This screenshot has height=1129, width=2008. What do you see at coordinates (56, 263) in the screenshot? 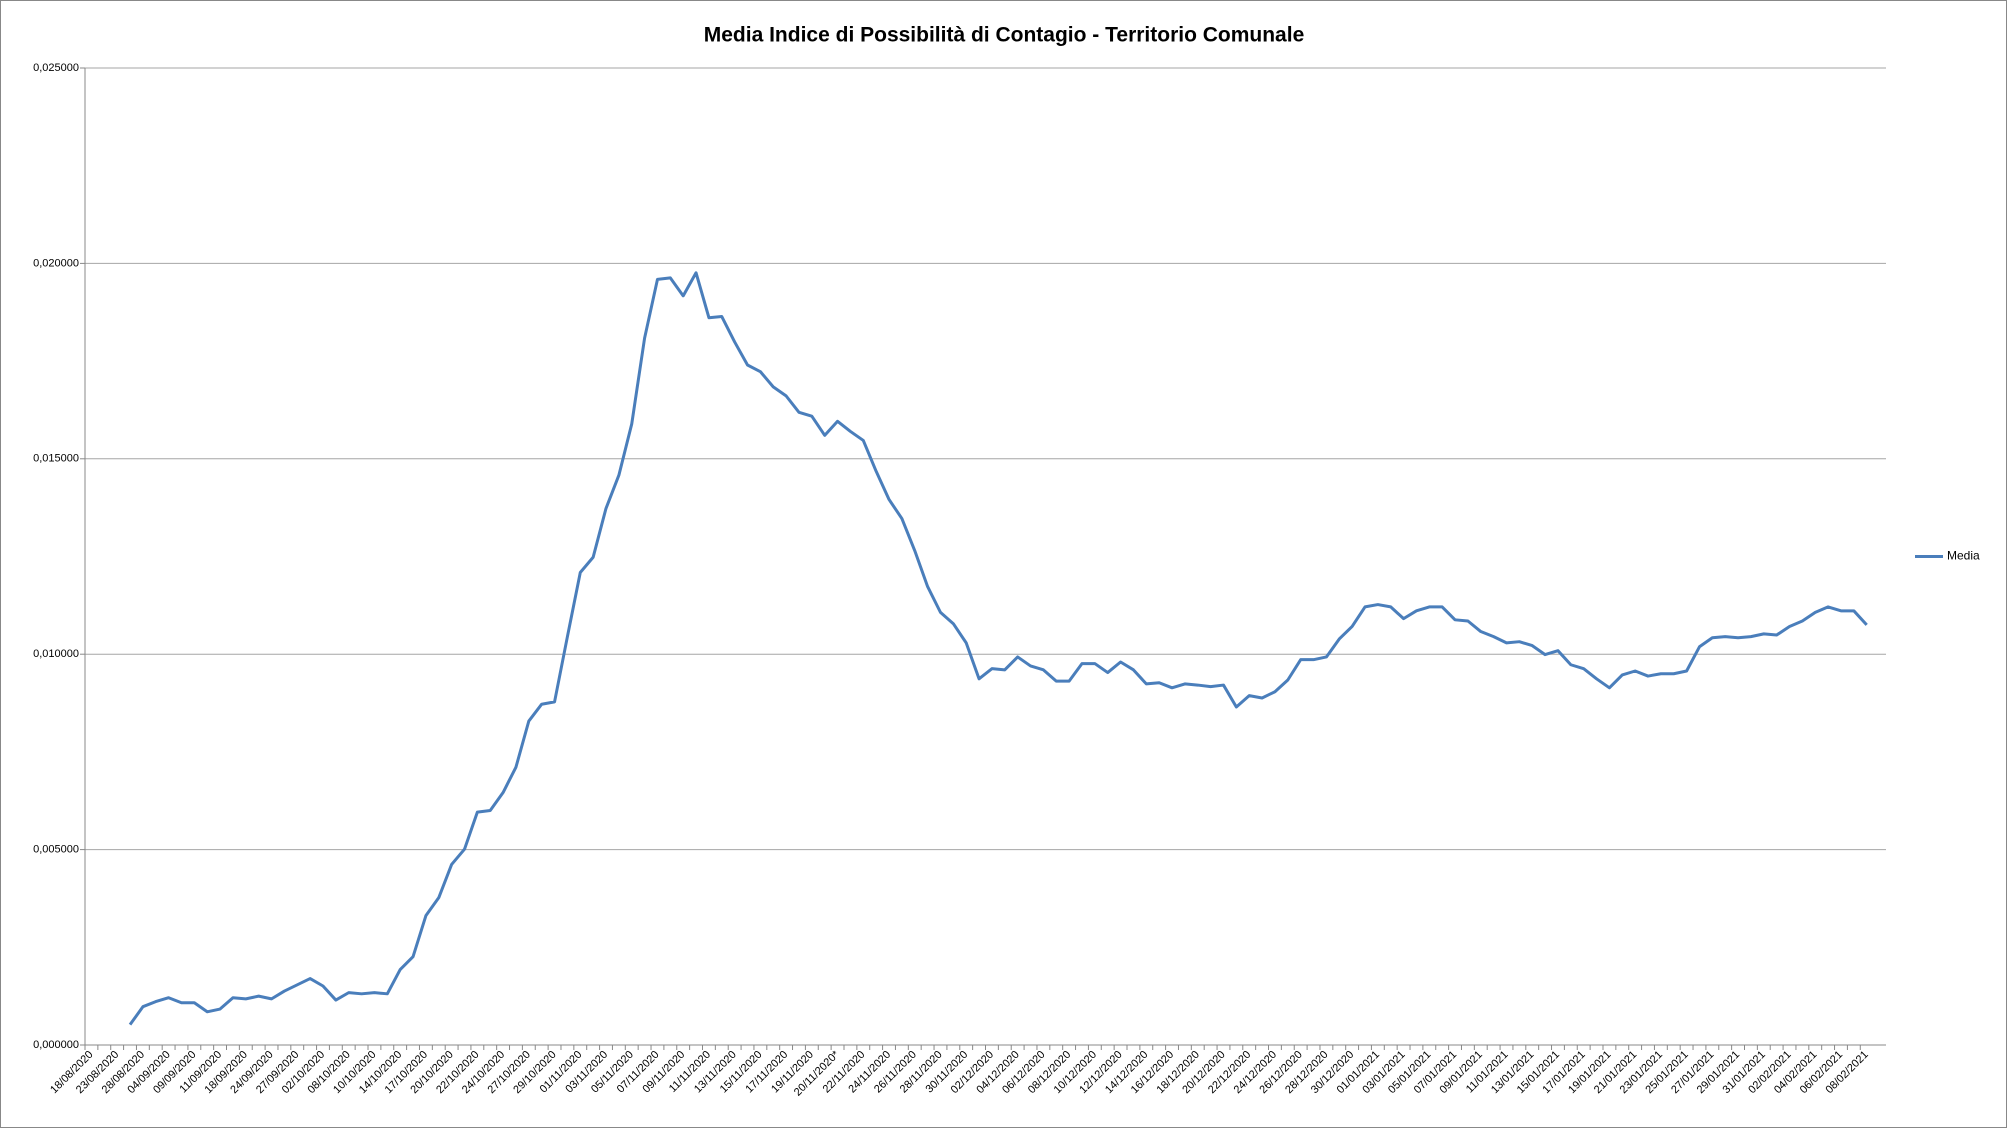
I see `y-tick-label: 0,020000` at bounding box center [56, 263].